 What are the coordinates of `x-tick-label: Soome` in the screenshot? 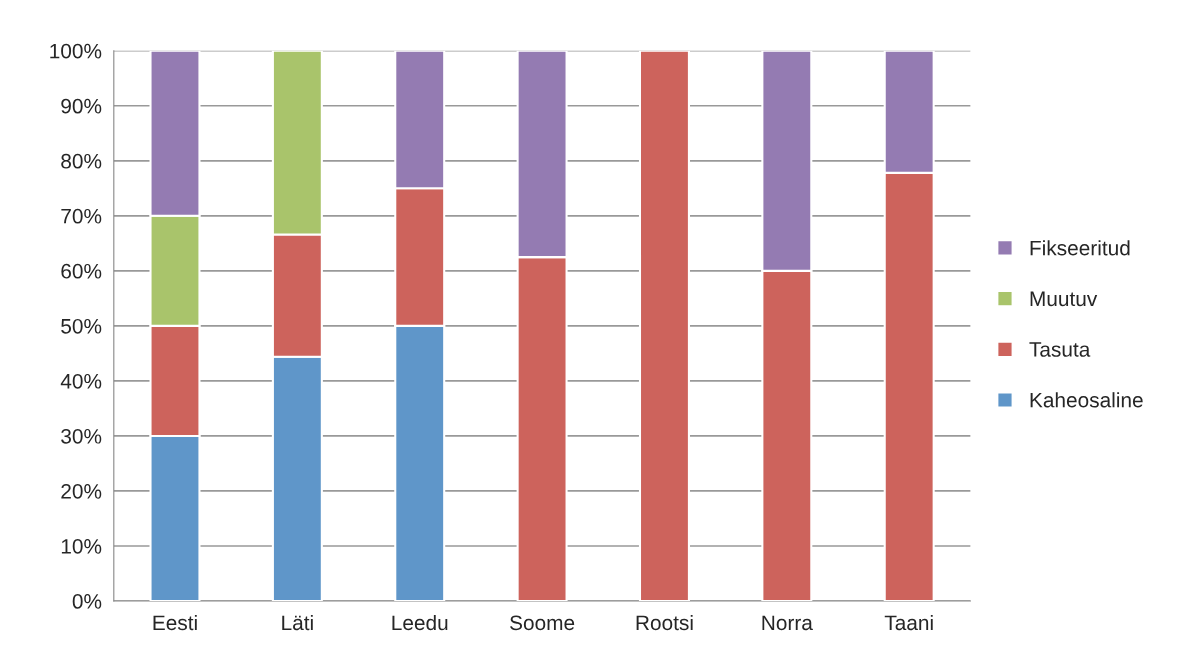 It's located at (542, 623).